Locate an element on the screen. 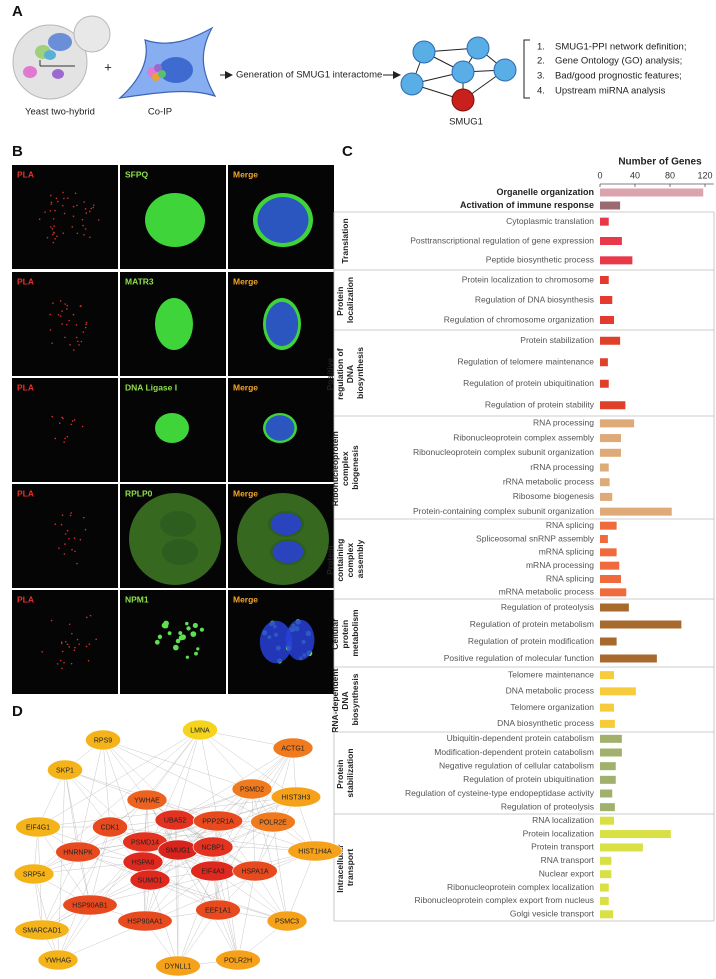 The image size is (716, 979). x-tick-label: 0 is located at coordinates (599, 175).